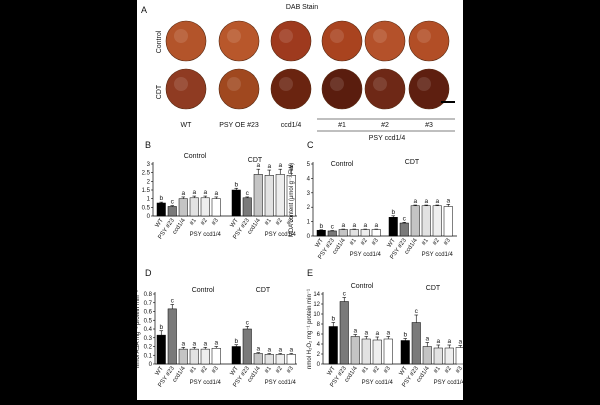 Image resolution: width=600 pixels, height=405 pixels. I want to click on col-label-3: #3, so click(429, 125).